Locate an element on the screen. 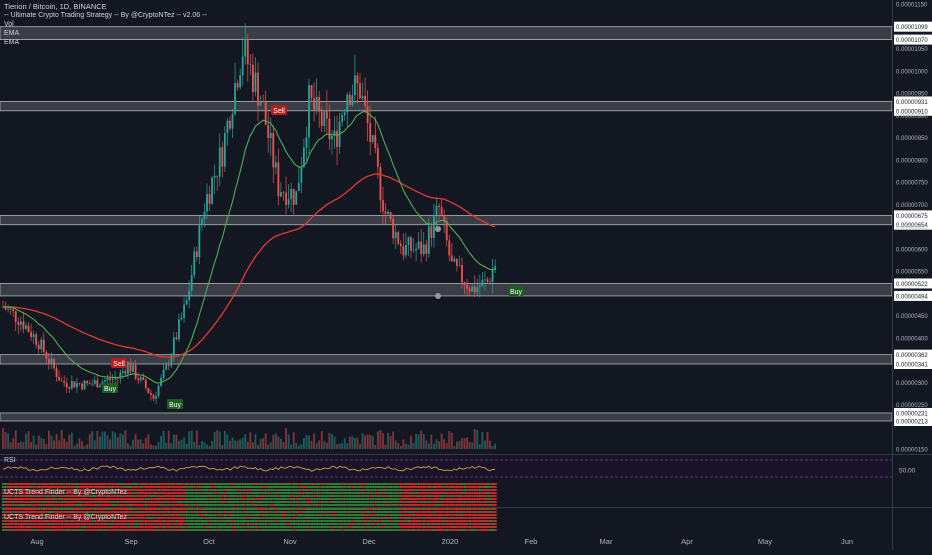 The width and height of the screenshot is (932, 555). rsi-pane: RSI is located at coordinates (446, 468).